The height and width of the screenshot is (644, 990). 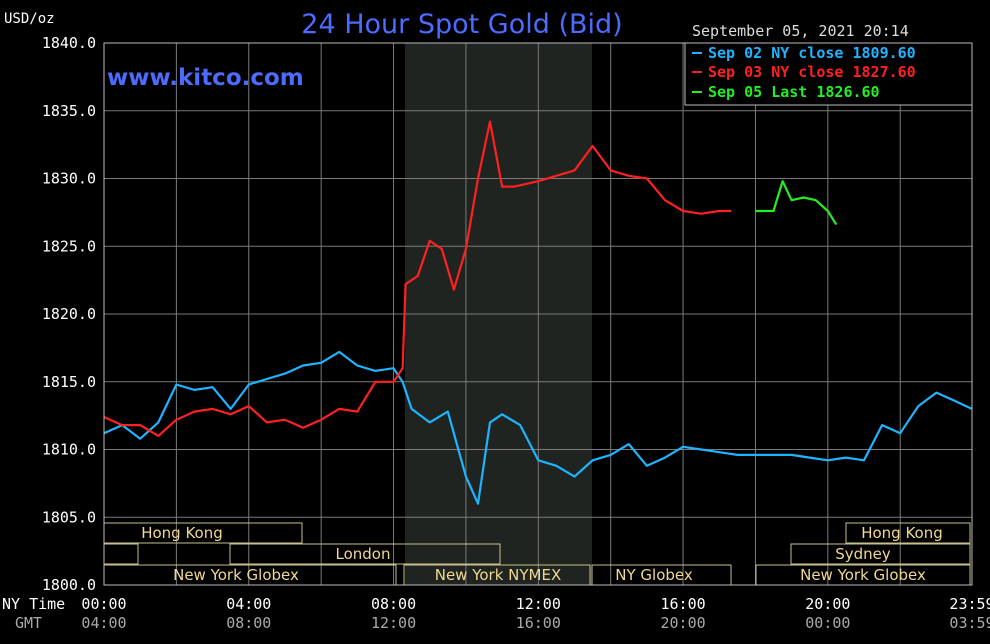 What do you see at coordinates (812, 72) in the screenshot?
I see `legend-label: Sep 03 NY close 1827.60` at bounding box center [812, 72].